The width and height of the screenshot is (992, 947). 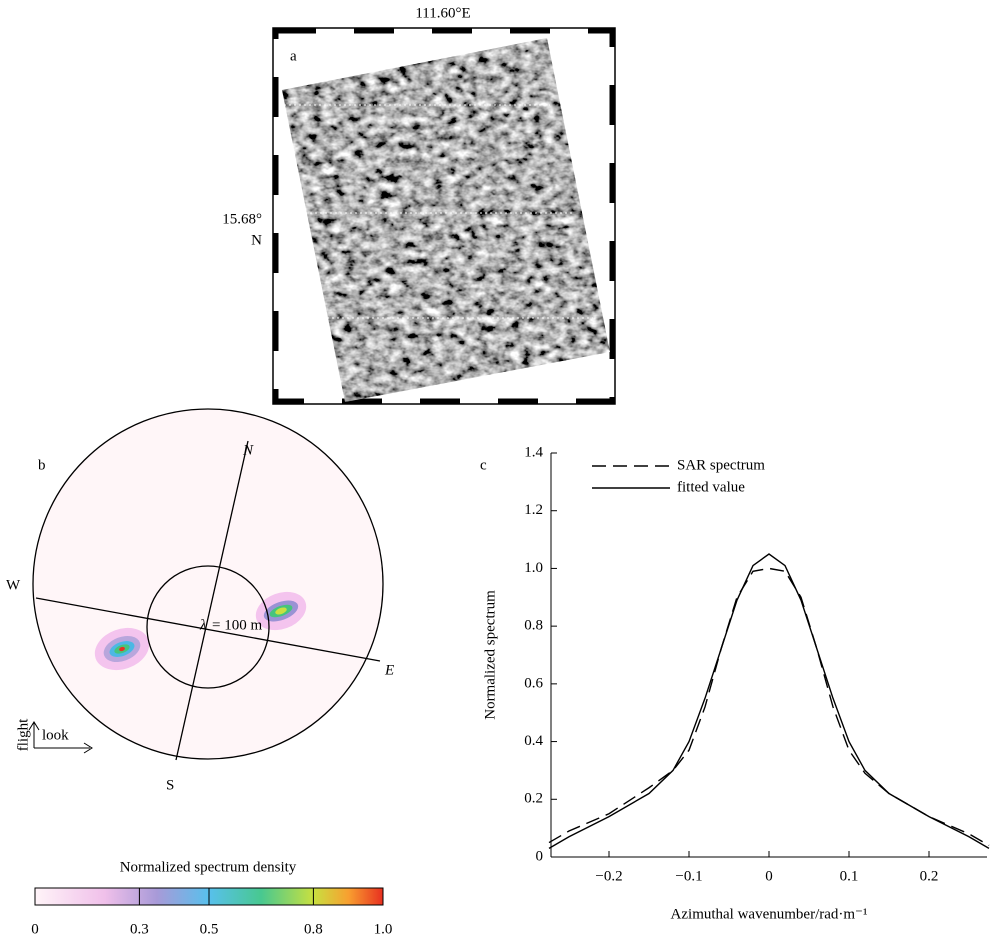 I want to click on graticule, so click(x=438, y=211).